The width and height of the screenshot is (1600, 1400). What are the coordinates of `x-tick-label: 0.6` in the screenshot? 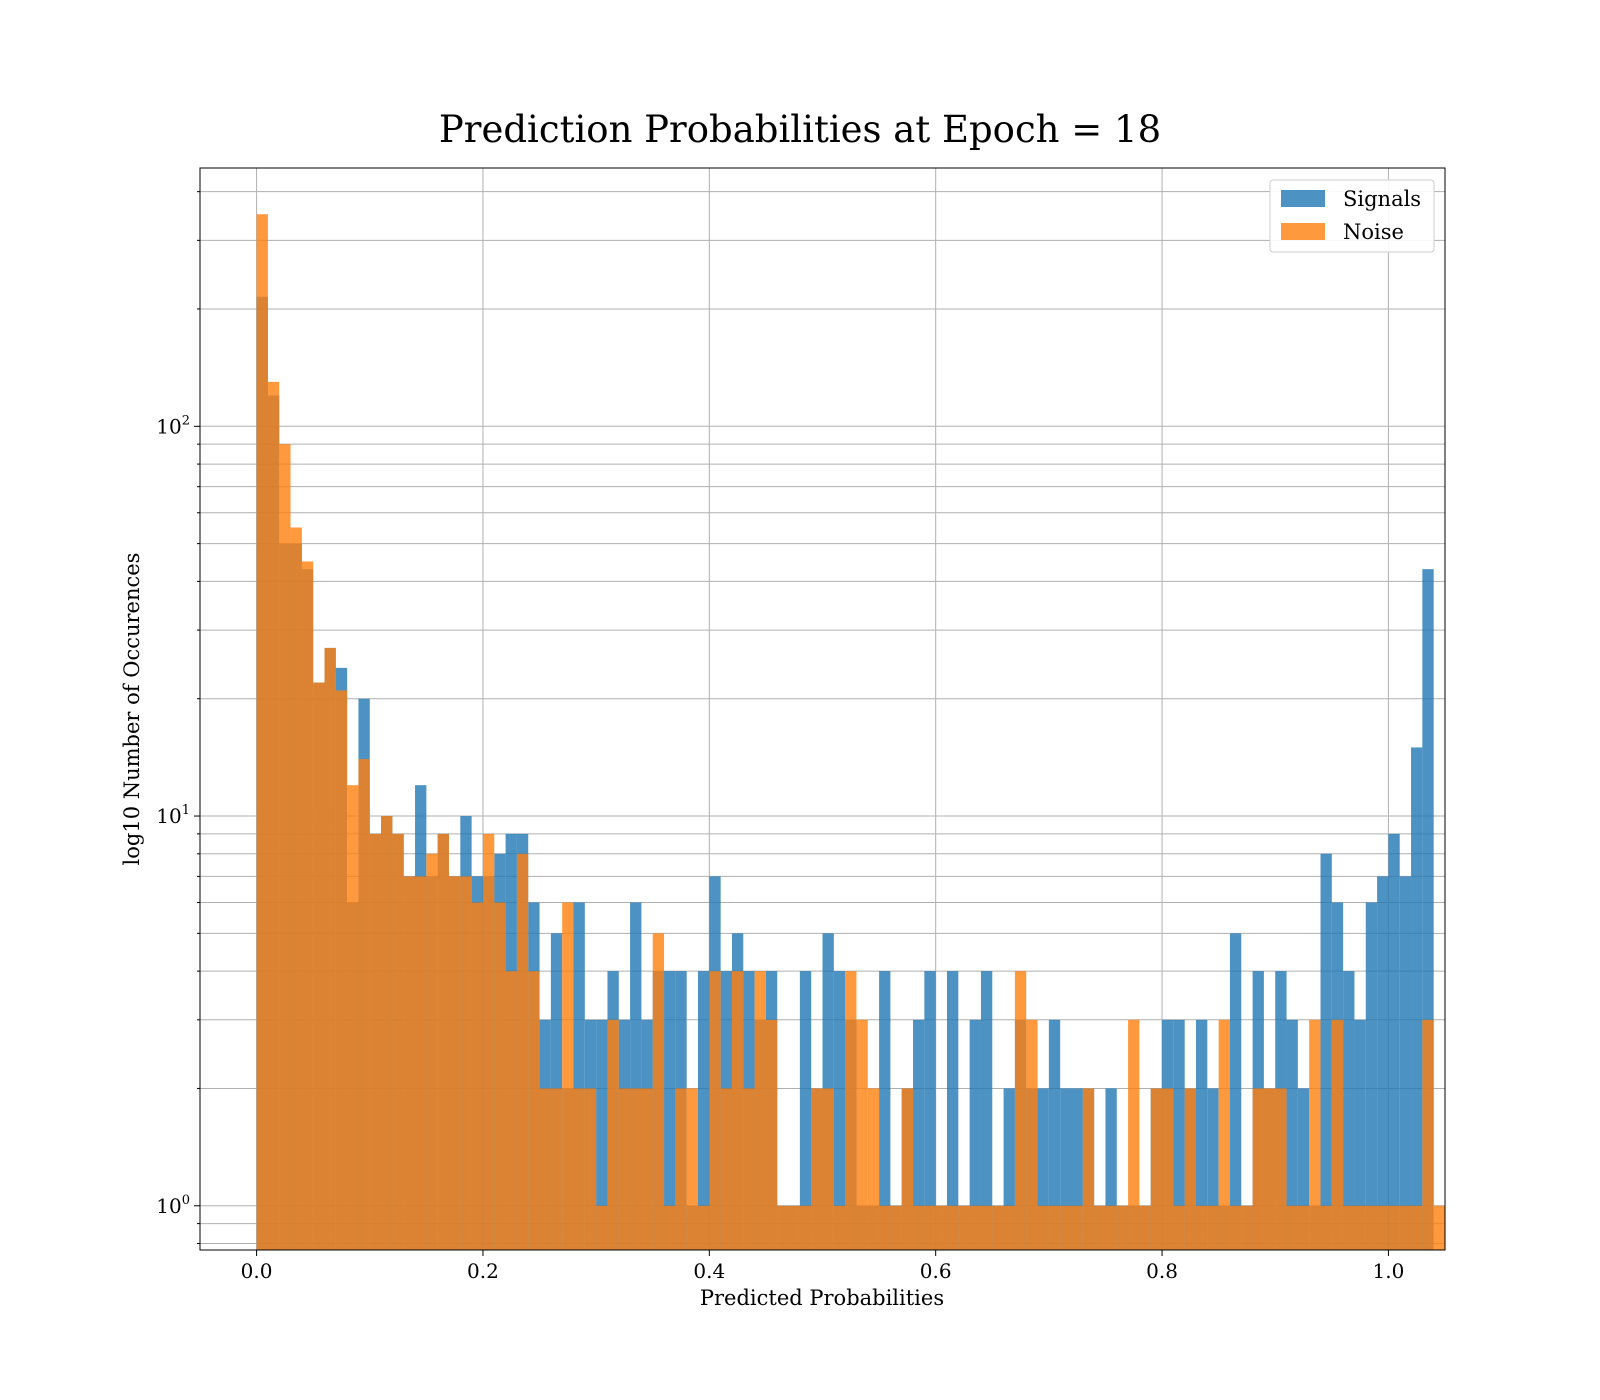 It's located at (936, 1271).